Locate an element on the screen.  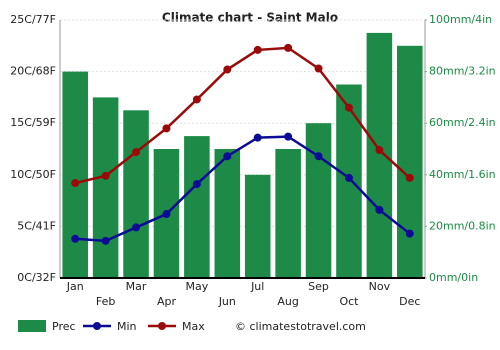
x-tick-label: Jul is located at coordinates (257, 286).